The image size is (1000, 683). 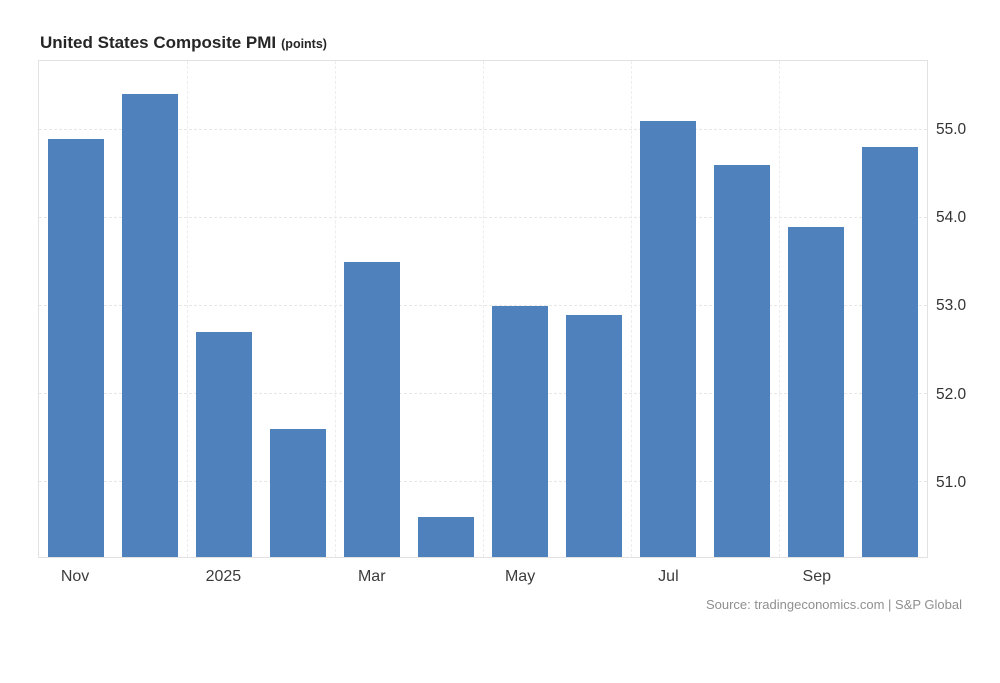 I want to click on x-tick-label: May, so click(x=520, y=576).